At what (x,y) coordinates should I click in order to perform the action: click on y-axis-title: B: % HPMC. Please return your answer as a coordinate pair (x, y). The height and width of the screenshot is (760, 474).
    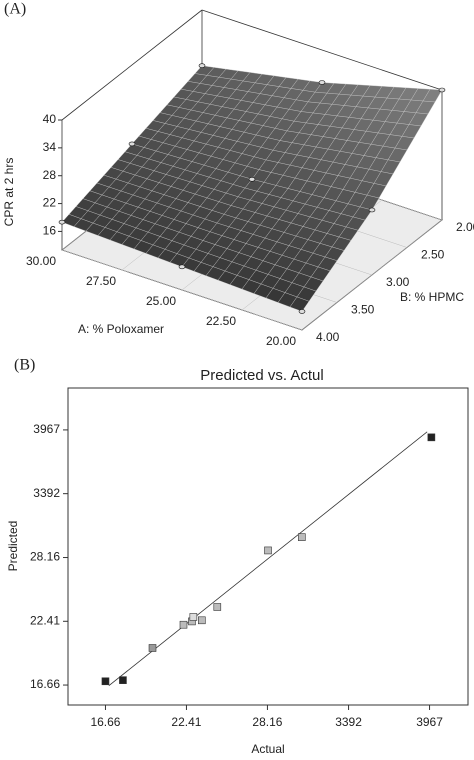
    Looking at the image, I should click on (432, 297).